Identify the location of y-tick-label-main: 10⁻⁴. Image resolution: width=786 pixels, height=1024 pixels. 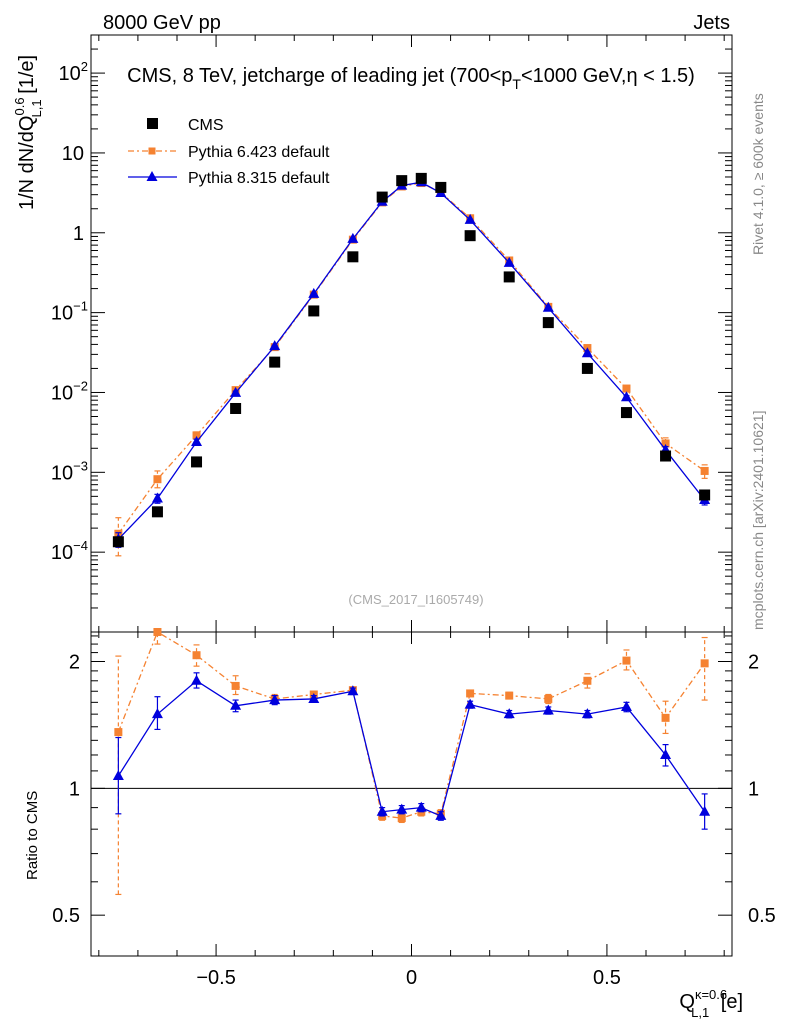
(69, 551).